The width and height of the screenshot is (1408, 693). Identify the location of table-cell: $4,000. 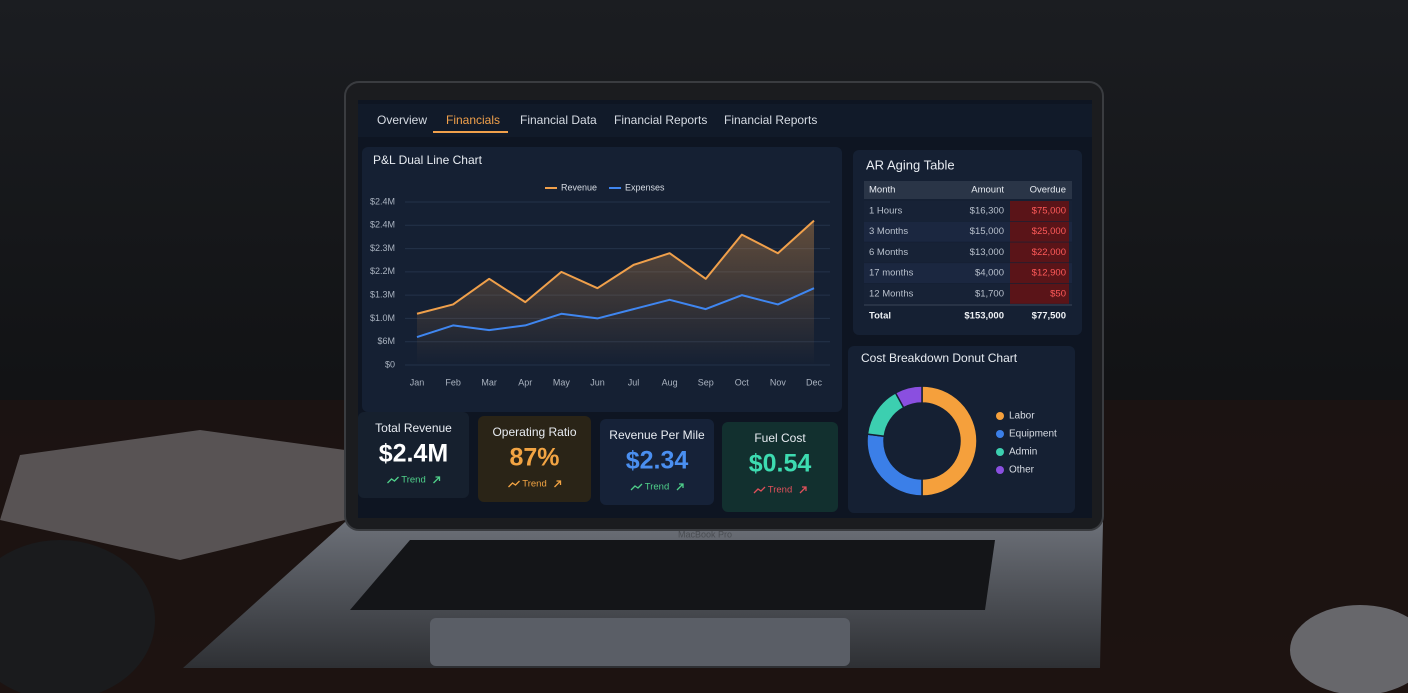
(989, 273).